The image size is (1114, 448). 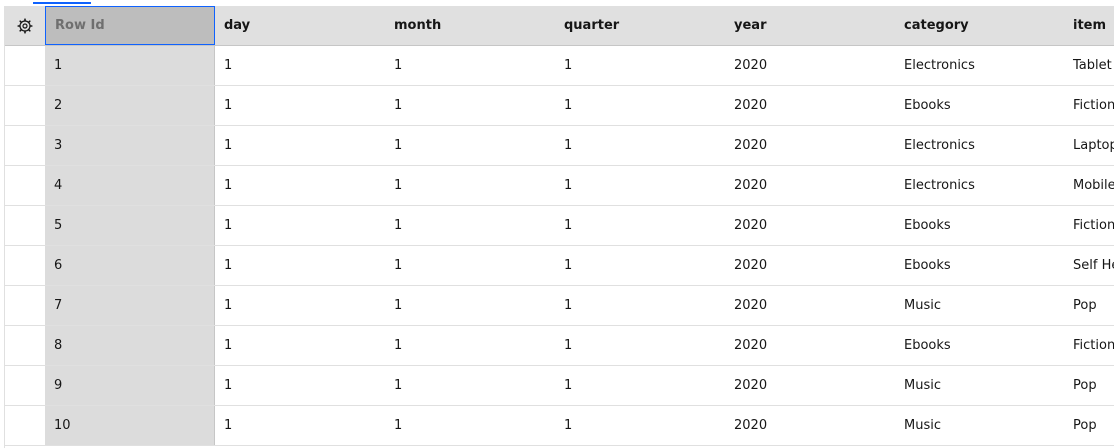 What do you see at coordinates (130, 345) in the screenshot?
I see `cell-row-id: 8` at bounding box center [130, 345].